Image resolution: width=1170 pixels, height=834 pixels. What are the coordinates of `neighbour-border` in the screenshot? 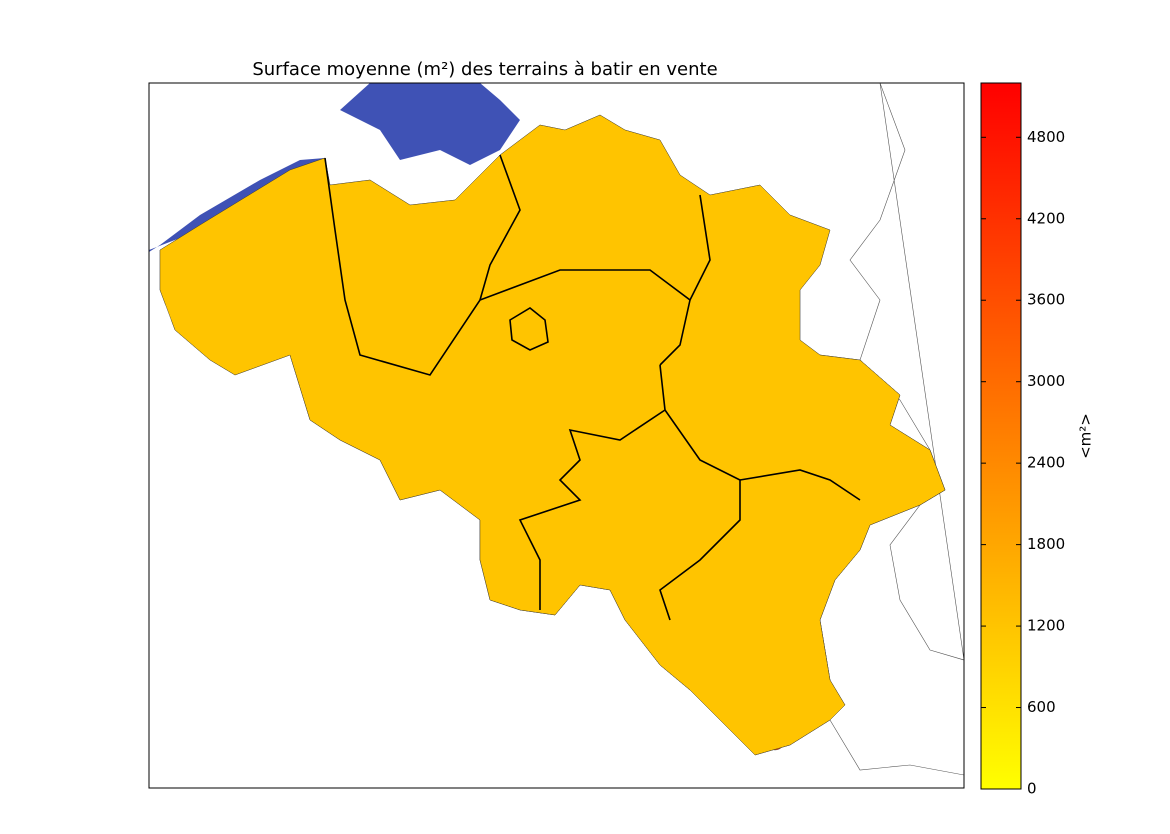 It's located at (896, 747).